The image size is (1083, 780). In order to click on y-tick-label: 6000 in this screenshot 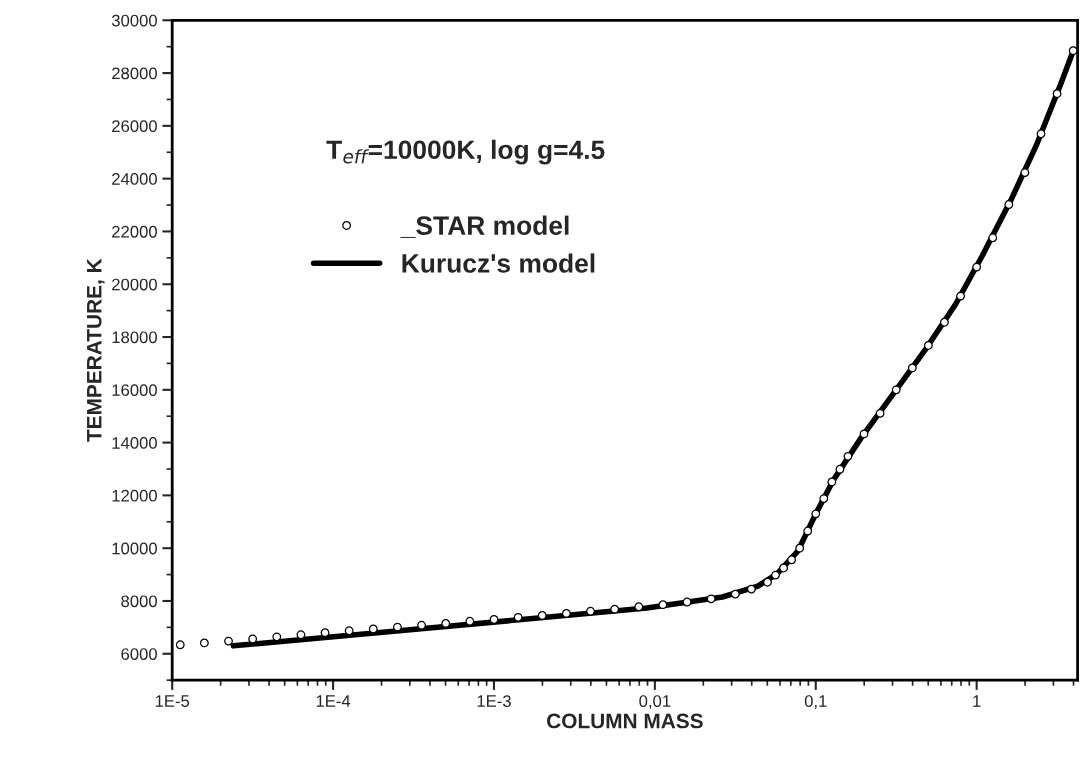, I will do `click(139, 654)`.